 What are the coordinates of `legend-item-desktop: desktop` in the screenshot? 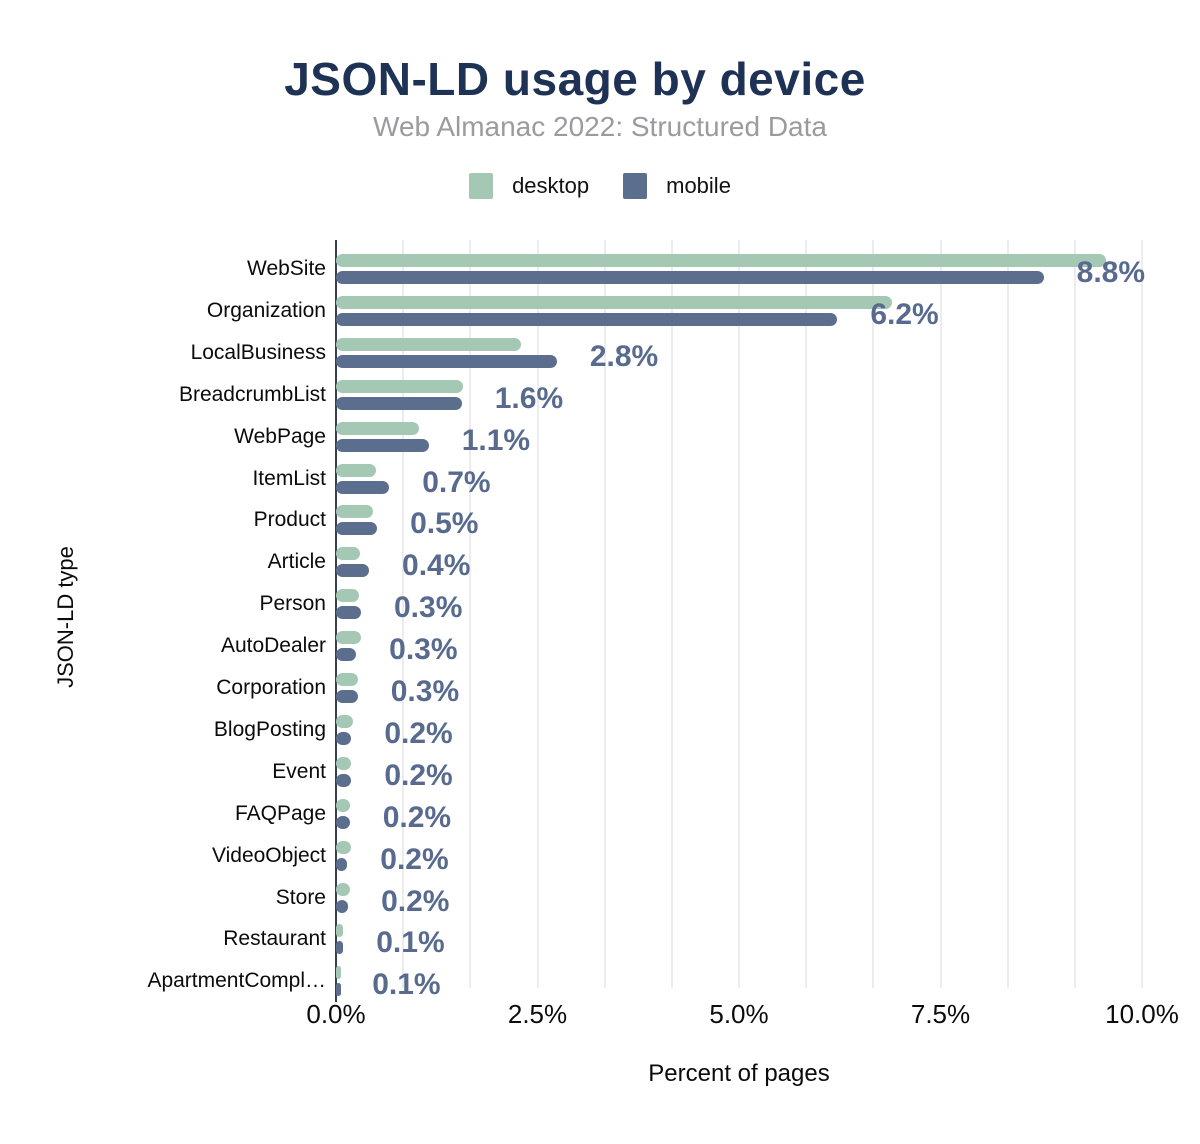 It's located at (529, 186).